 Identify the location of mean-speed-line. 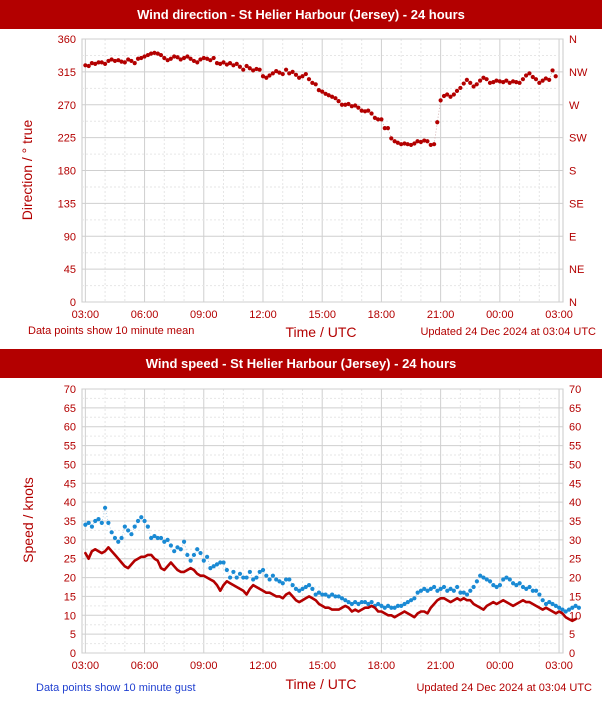
(330, 584).